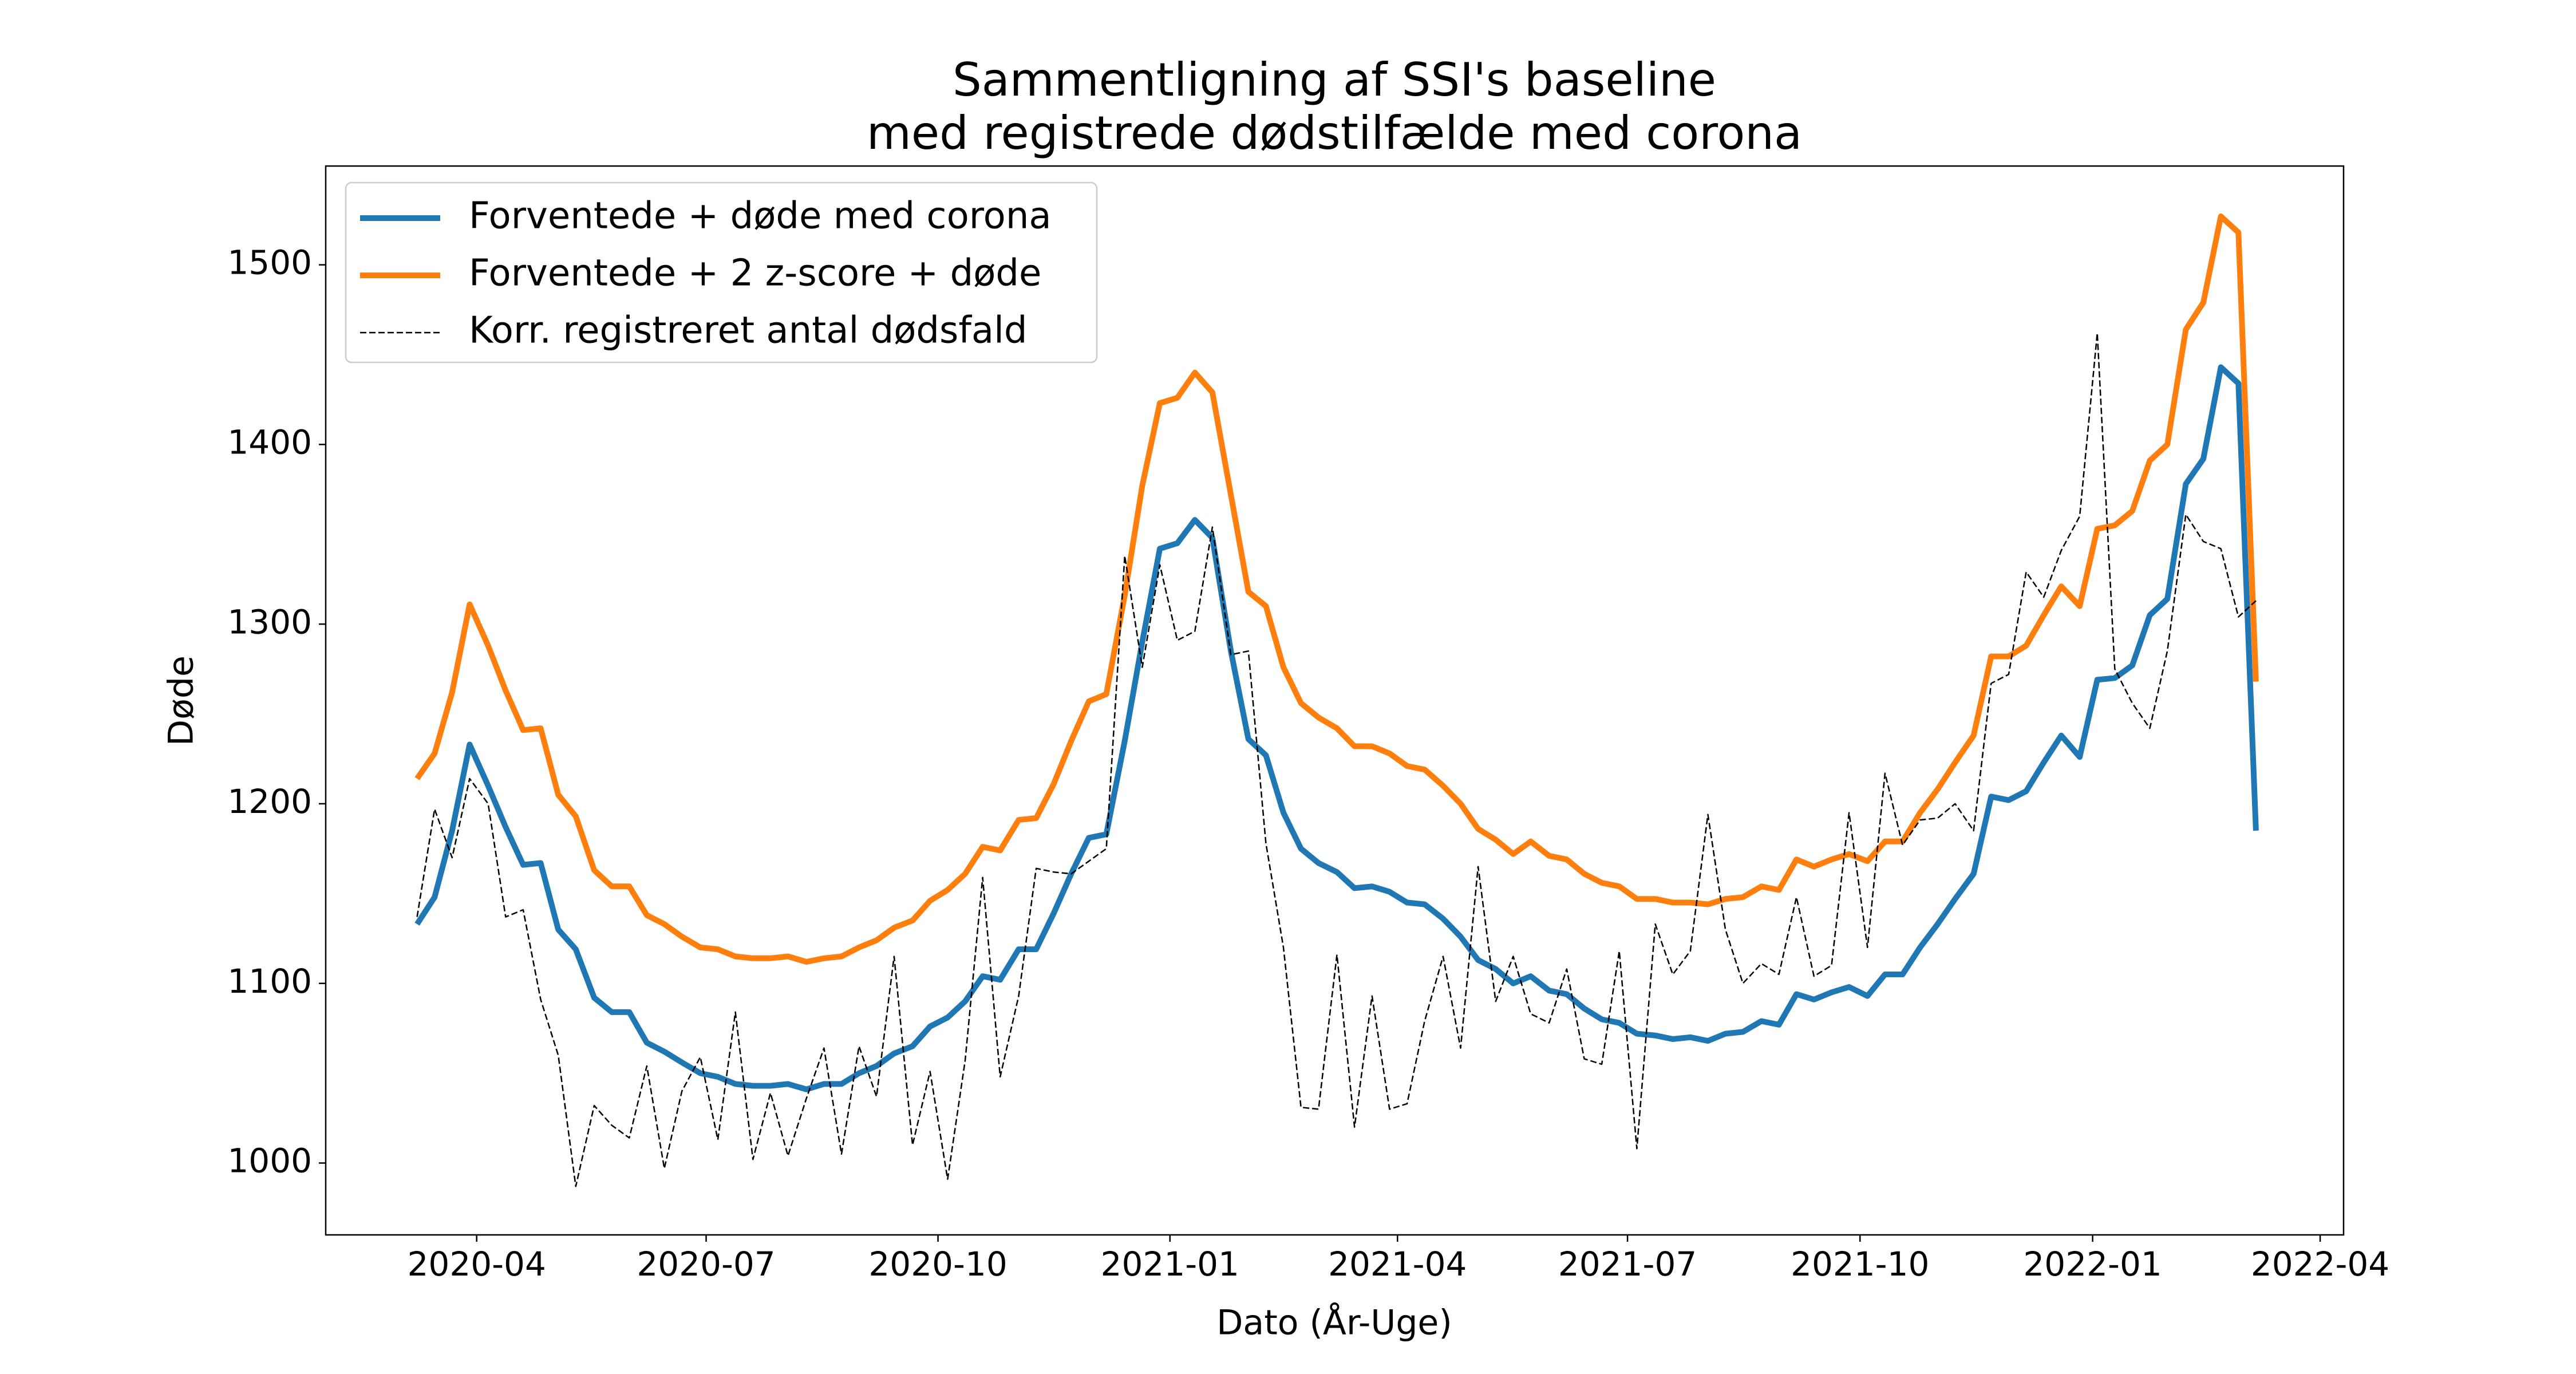 This screenshot has width=2576, height=1374. What do you see at coordinates (1860, 1264) in the screenshot?
I see `x-tick-label: 2021-10` at bounding box center [1860, 1264].